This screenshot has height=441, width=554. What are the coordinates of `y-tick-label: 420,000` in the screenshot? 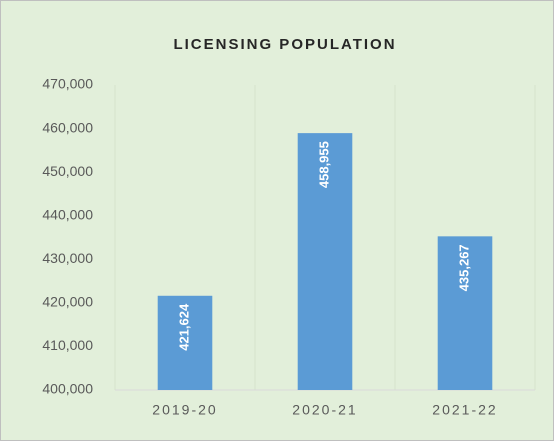 It's located at (67, 302).